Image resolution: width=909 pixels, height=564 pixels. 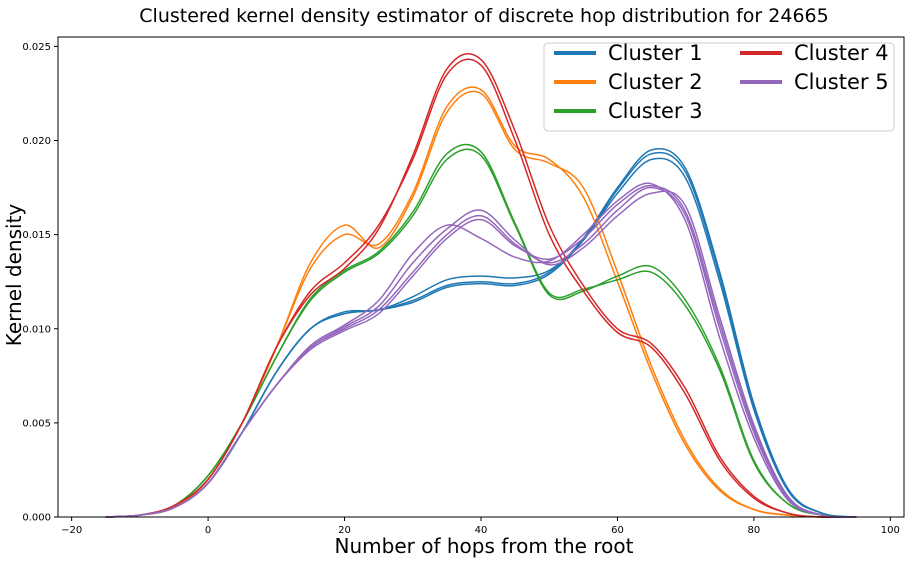 What do you see at coordinates (655, 82) in the screenshot?
I see `legend-label-cluster-2: Cluster 2` at bounding box center [655, 82].